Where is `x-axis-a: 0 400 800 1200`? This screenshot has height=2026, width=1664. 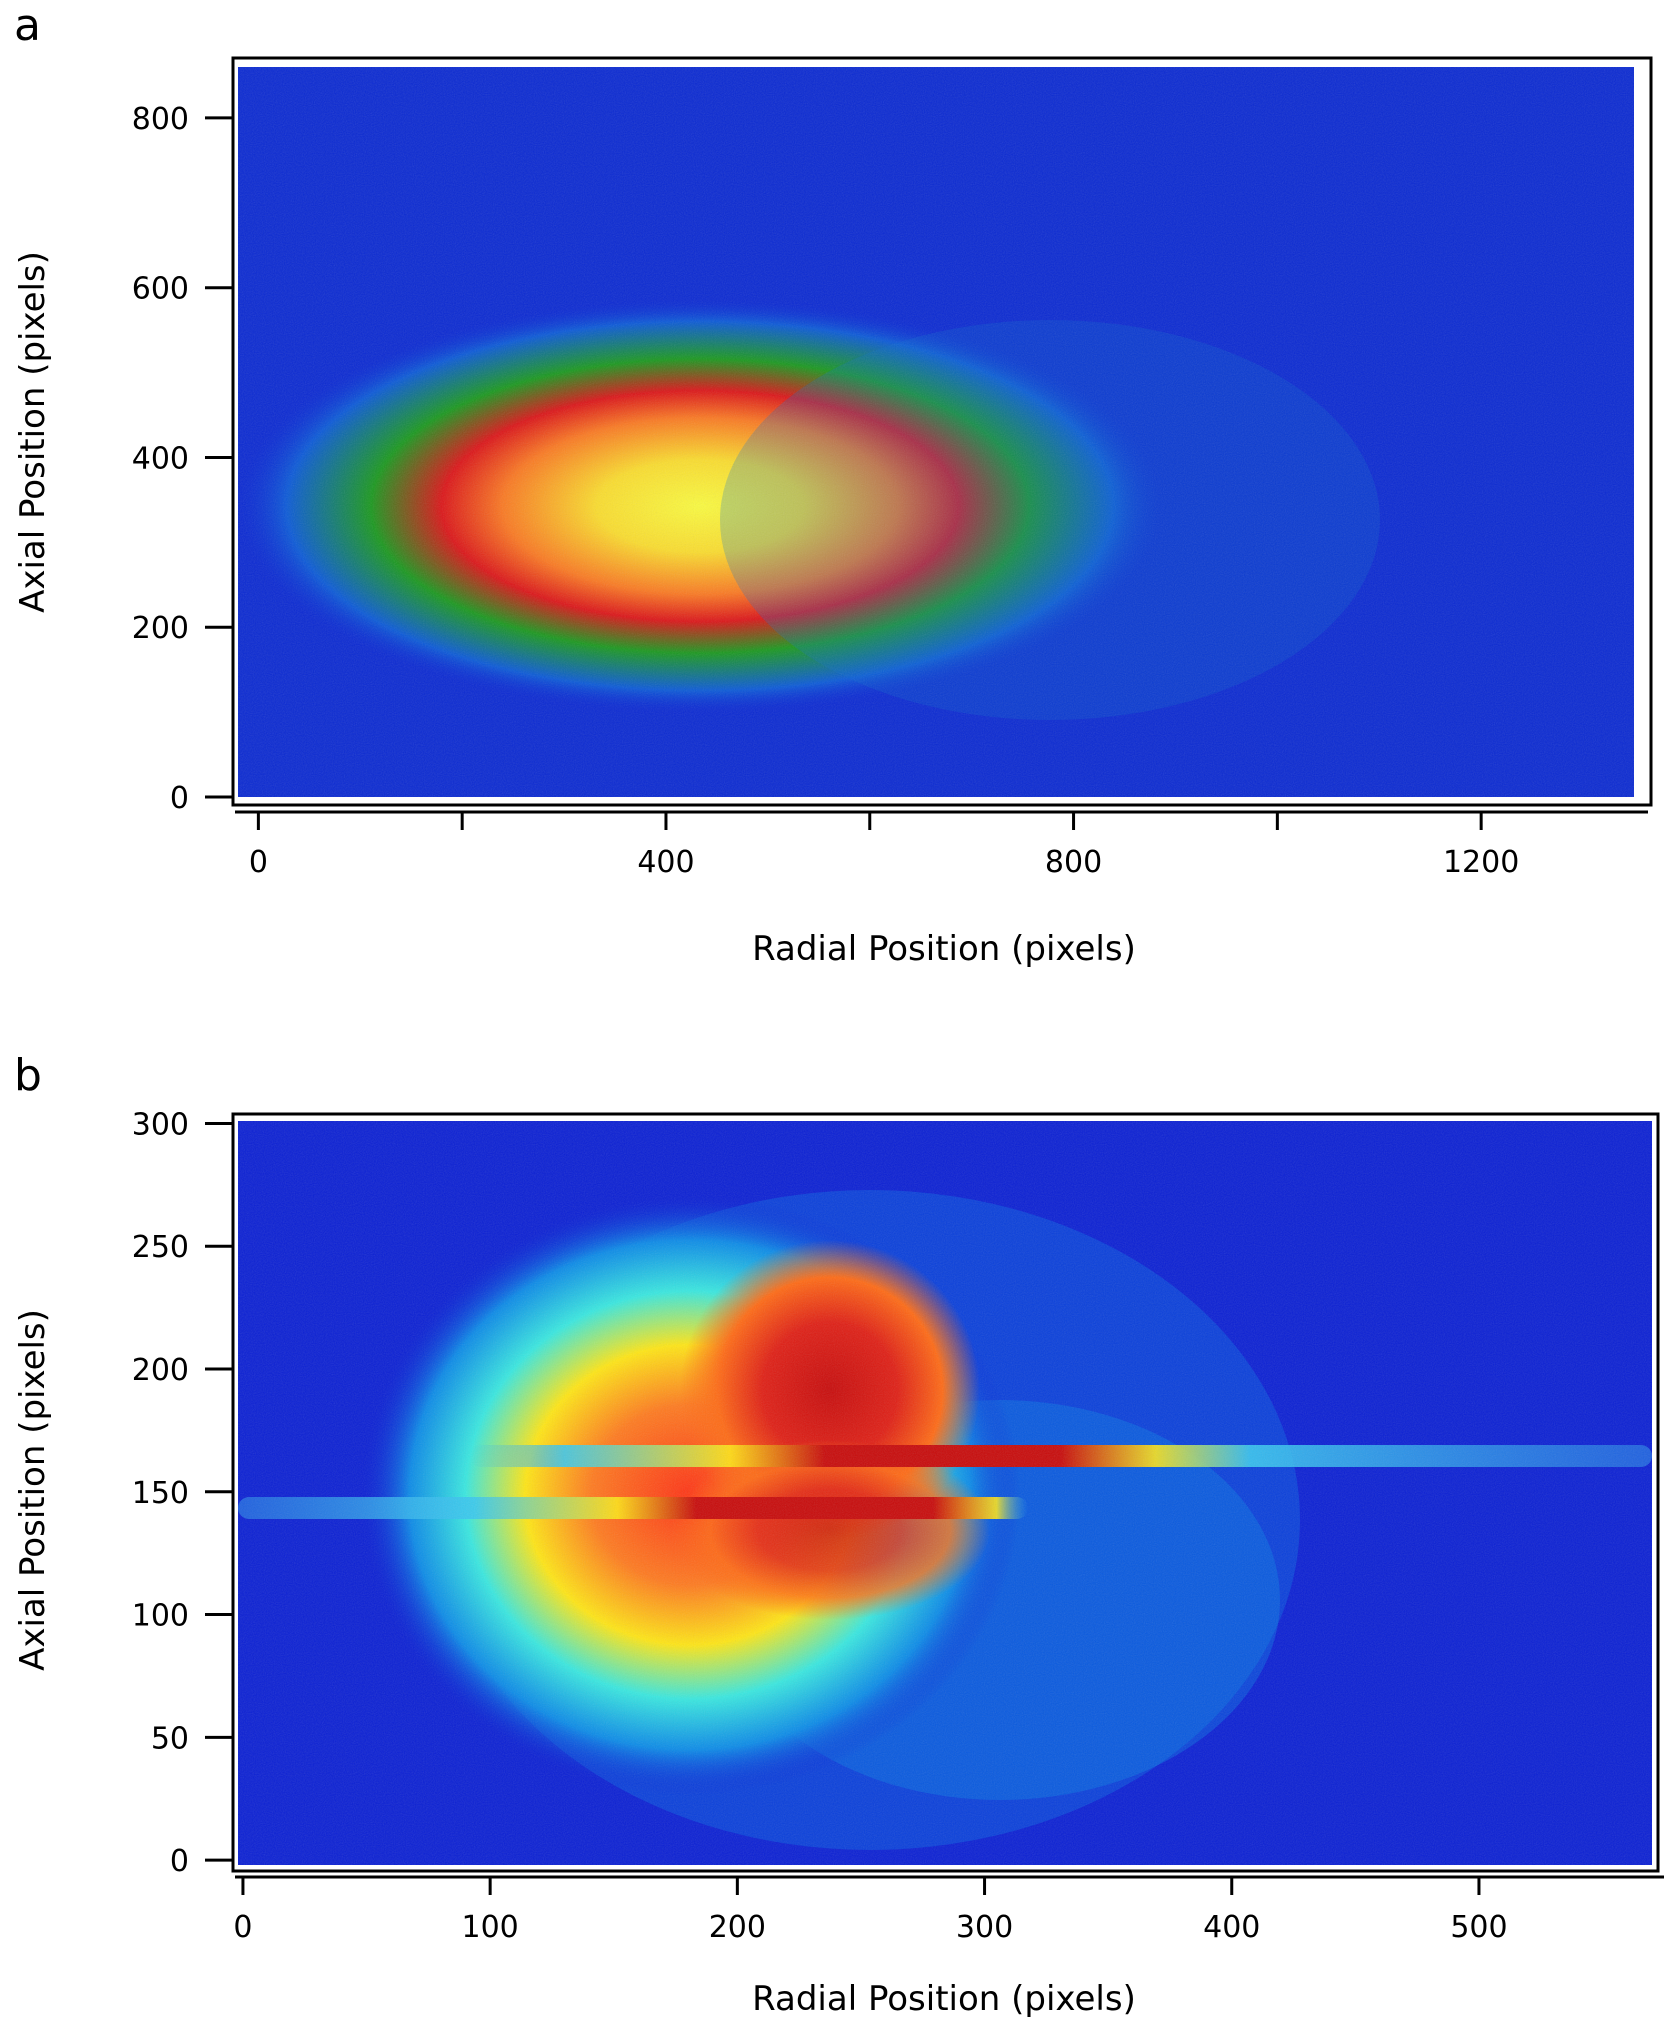 x-axis-a: 0 400 800 1200 is located at coordinates (941, 845).